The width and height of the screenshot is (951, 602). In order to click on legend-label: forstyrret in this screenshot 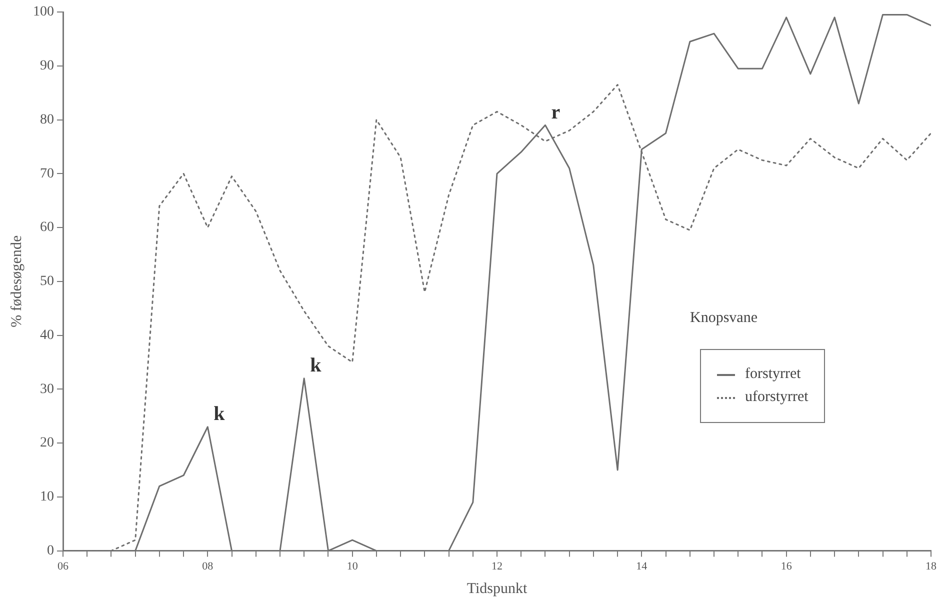, I will do `click(773, 374)`.